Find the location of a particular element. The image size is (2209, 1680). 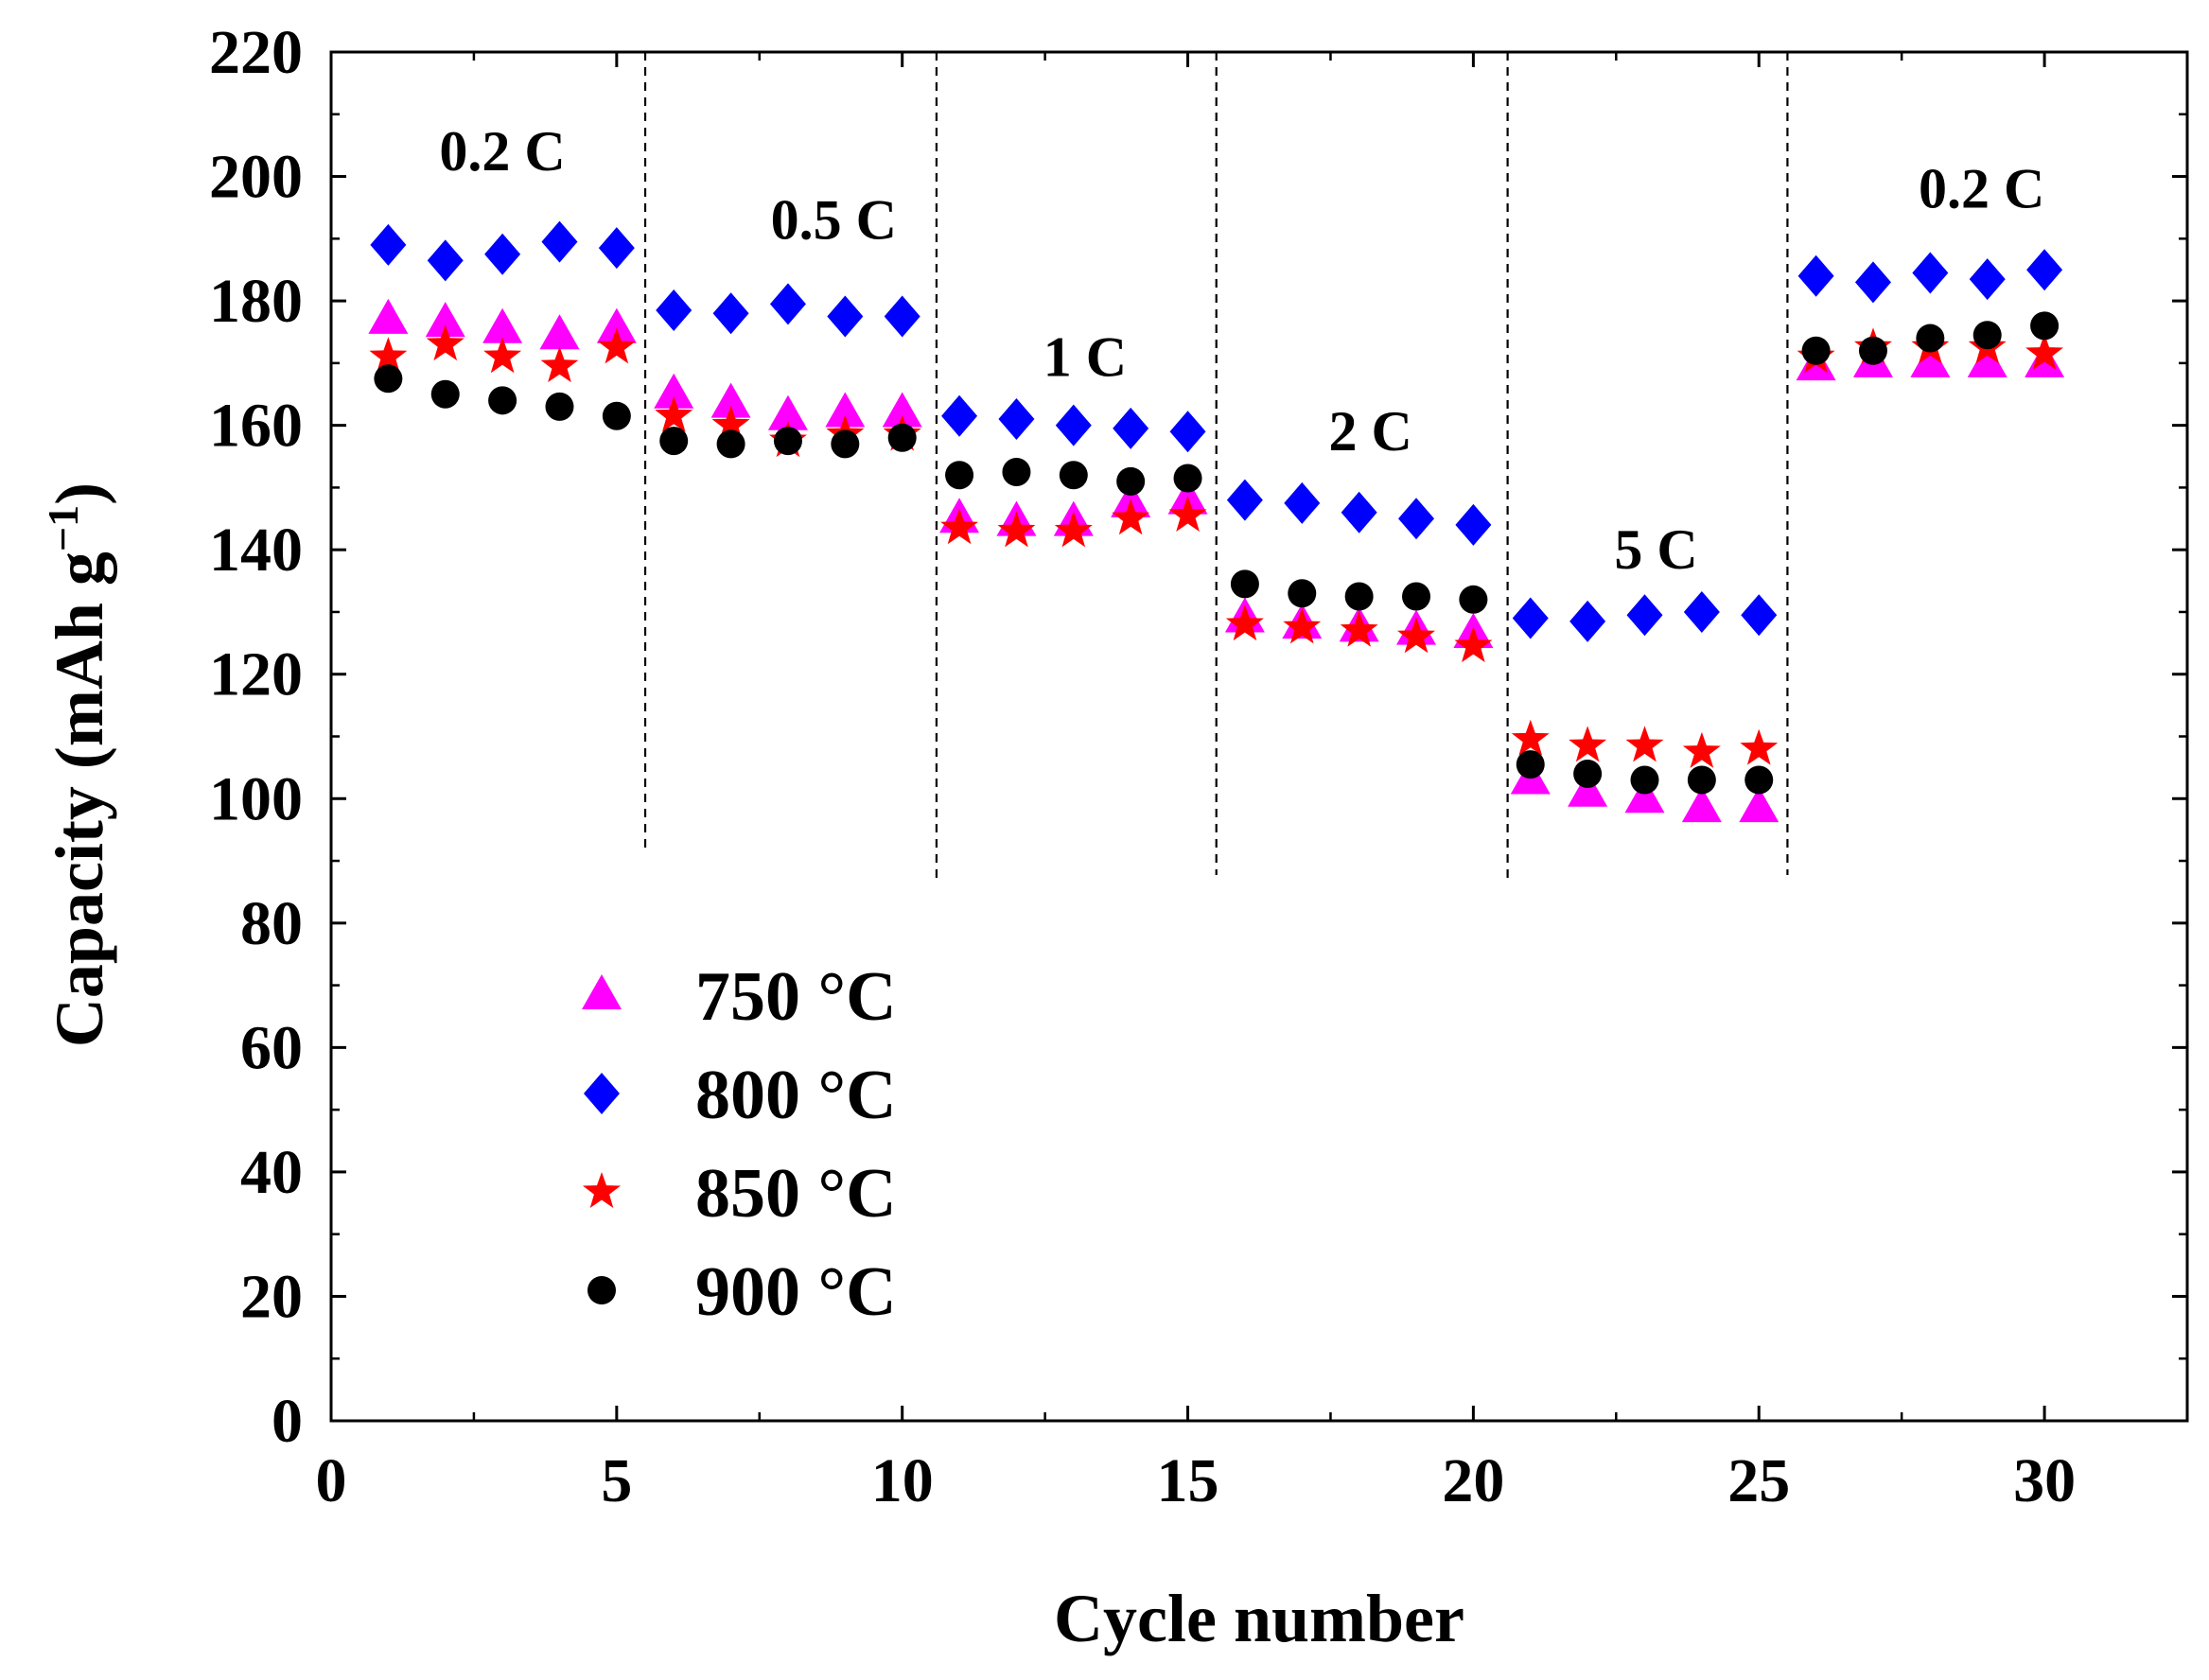

legend-marker-triangle is located at coordinates (602, 991).